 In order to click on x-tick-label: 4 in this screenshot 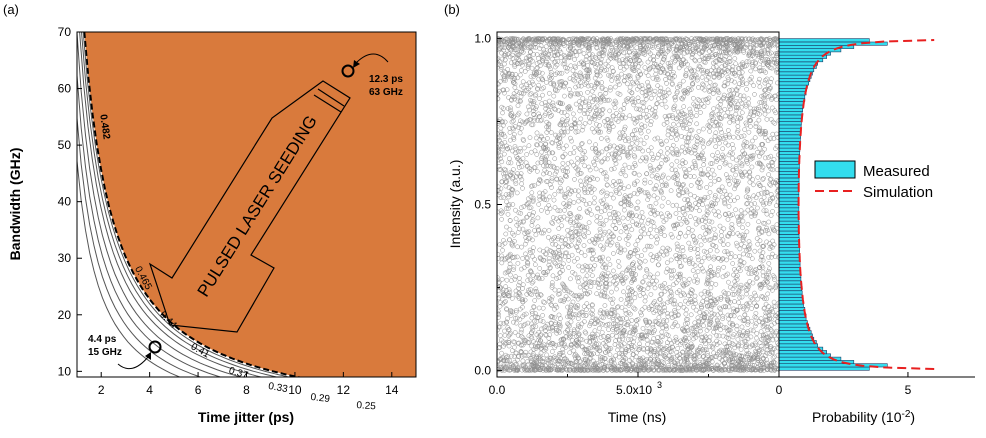, I will do `click(149, 390)`.